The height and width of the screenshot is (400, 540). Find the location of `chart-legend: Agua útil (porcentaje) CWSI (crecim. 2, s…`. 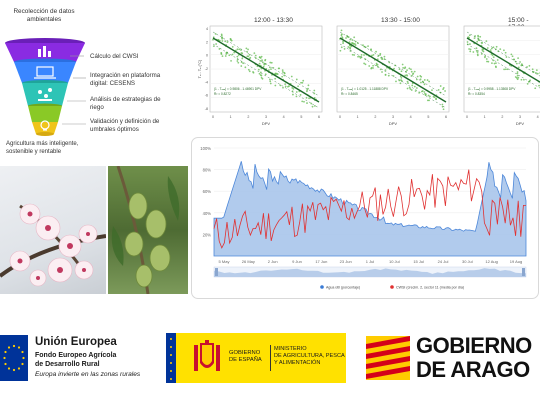

chart-legend: Agua útil (porcentaje) CWSI (crecim. 2, s… is located at coordinates (392, 287).